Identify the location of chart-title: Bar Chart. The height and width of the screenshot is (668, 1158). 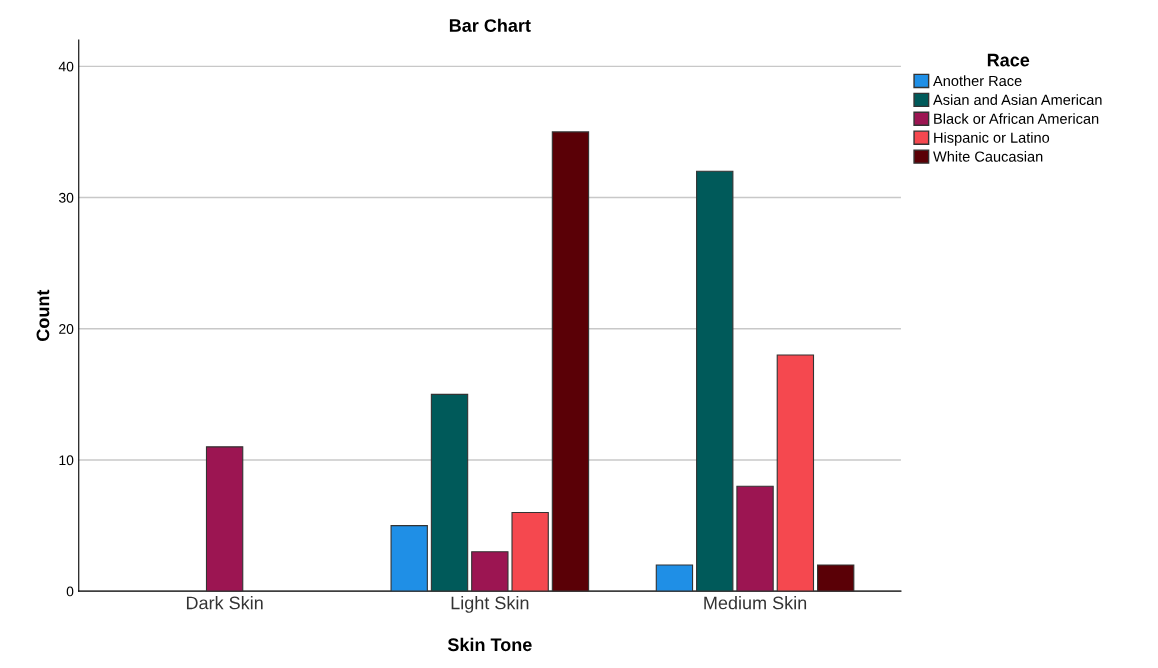
(490, 25).